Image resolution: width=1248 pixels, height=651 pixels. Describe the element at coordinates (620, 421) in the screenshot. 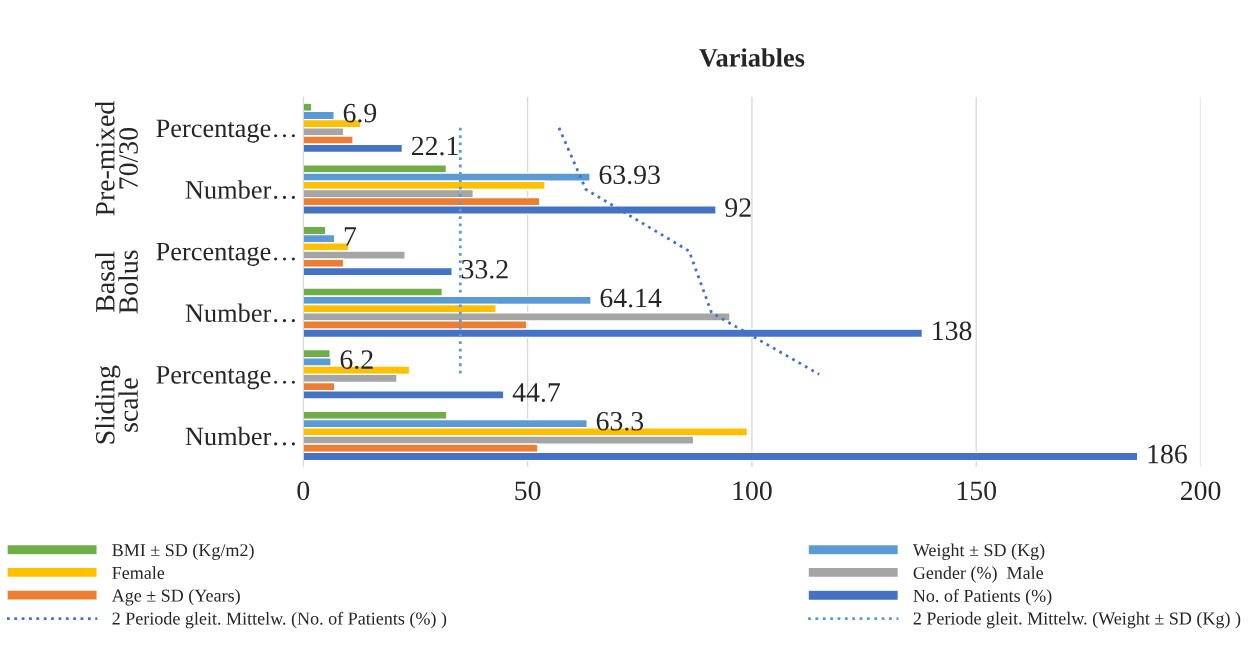

I see `data-label: 63.3` at that location.